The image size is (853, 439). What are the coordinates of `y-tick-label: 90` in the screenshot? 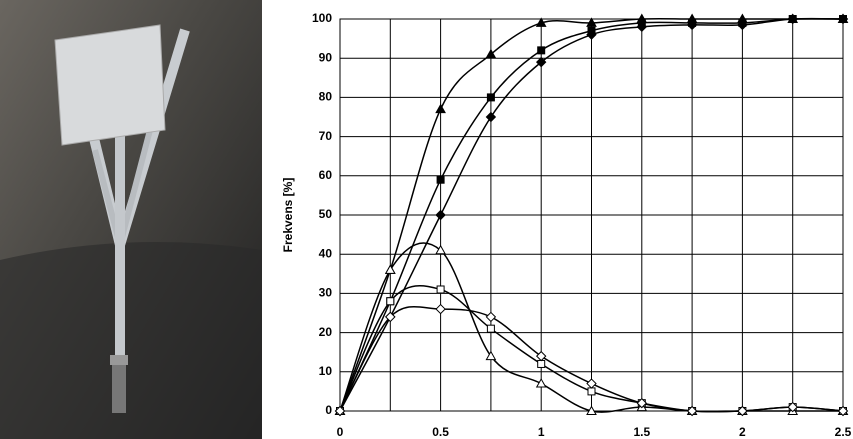 It's located at (326, 57).